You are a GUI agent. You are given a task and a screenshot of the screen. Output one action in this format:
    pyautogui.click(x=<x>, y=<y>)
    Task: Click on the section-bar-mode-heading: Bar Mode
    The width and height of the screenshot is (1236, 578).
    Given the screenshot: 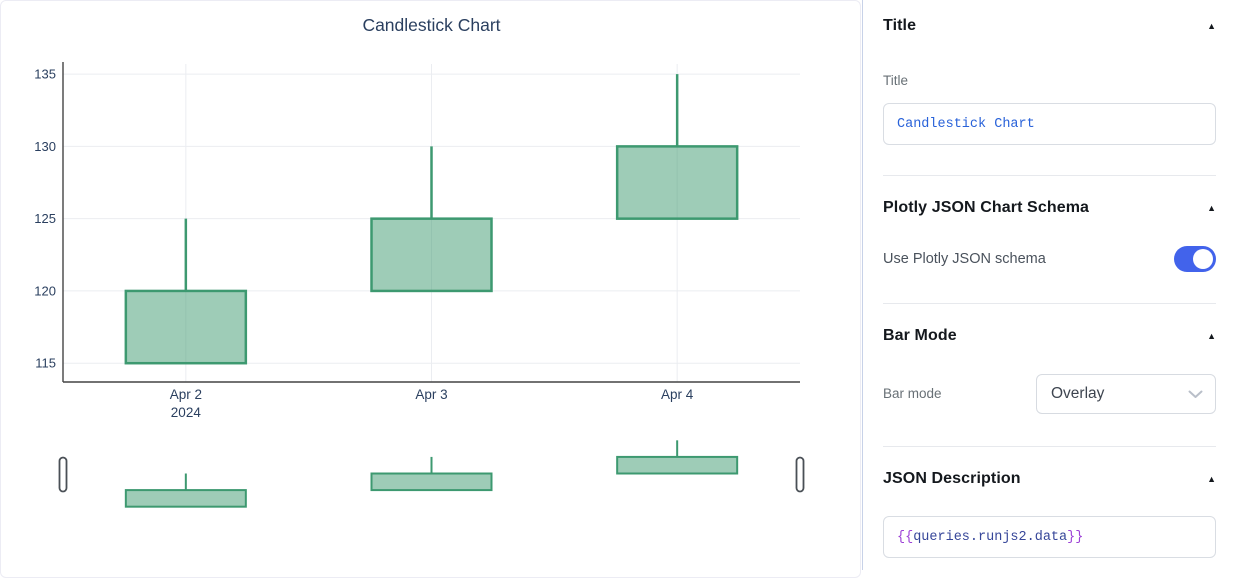 What is the action you would take?
    pyautogui.click(x=920, y=335)
    